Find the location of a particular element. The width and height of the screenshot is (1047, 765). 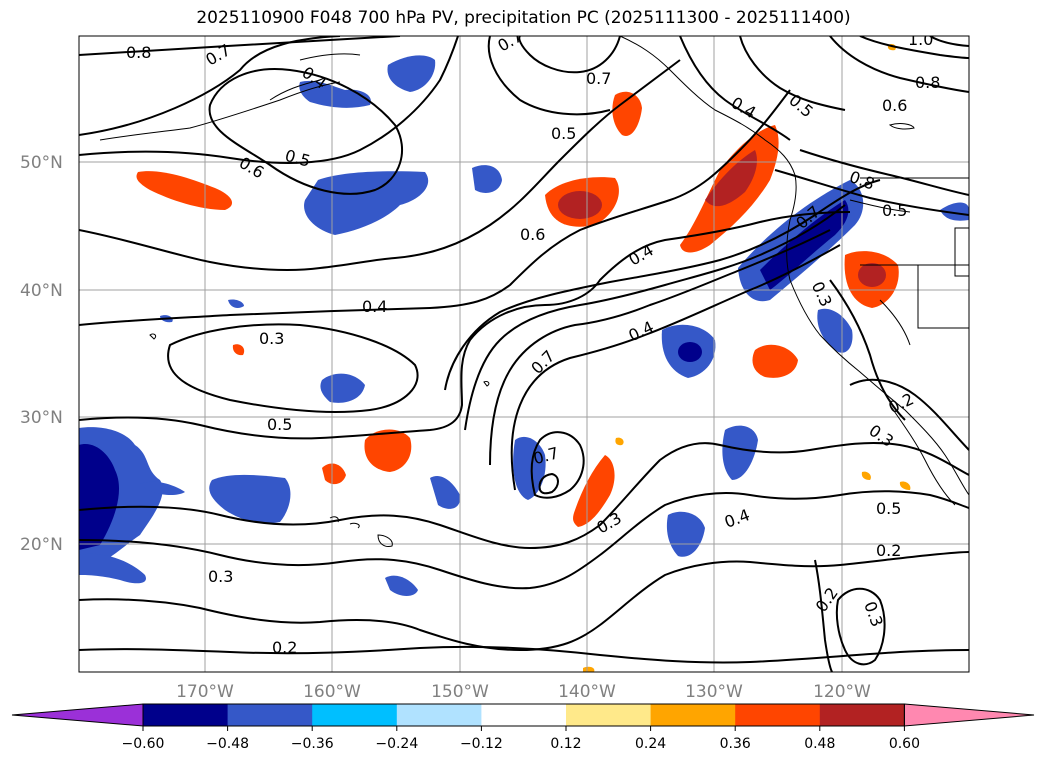

latitude-labels: 50°N 40°N 30°N 20°N is located at coordinates (41, 354).